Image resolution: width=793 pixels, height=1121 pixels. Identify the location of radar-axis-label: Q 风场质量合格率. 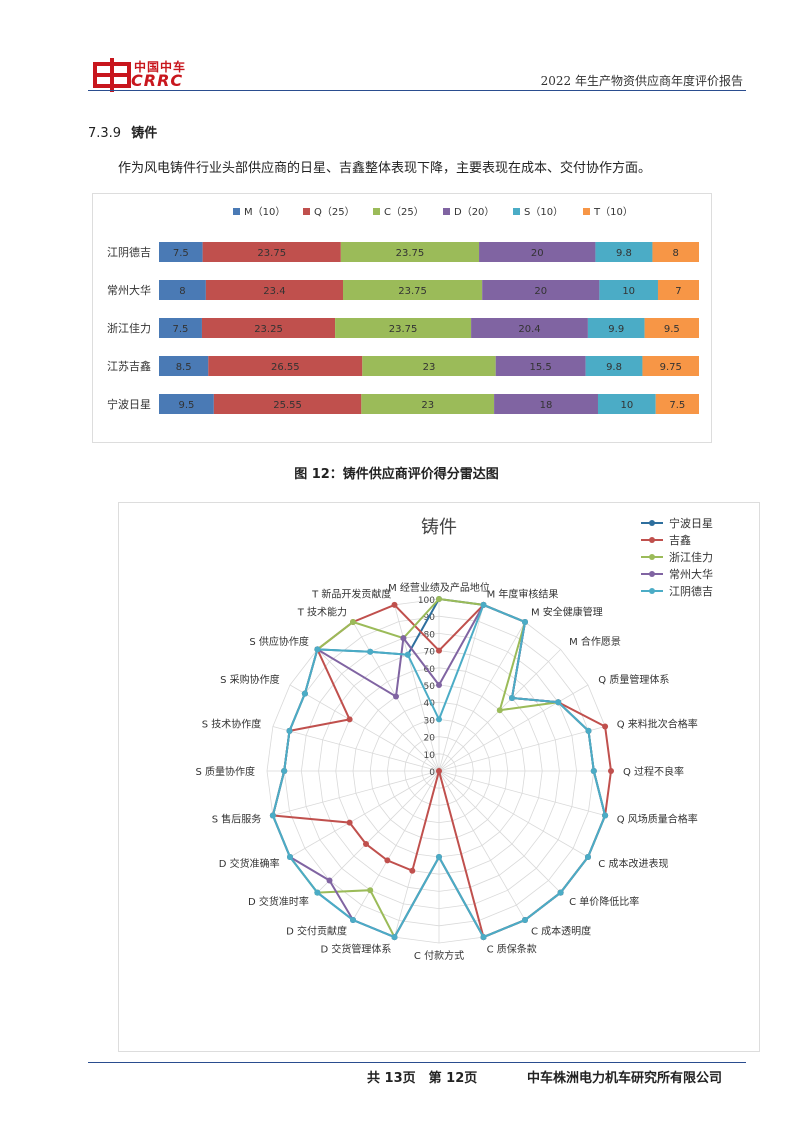
(657, 819).